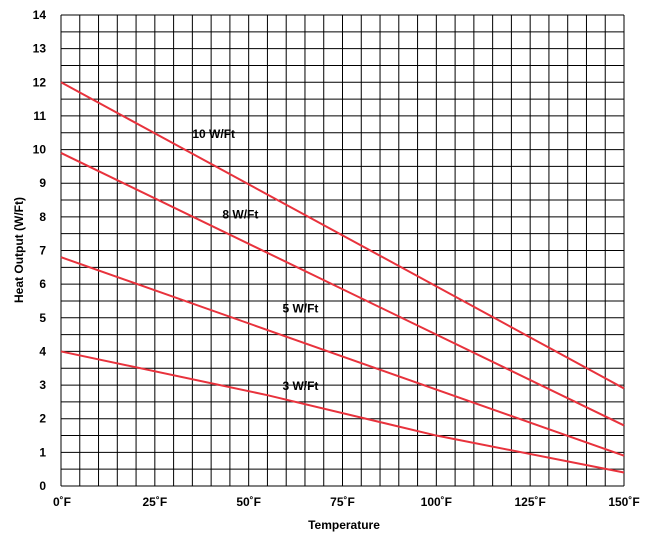 The height and width of the screenshot is (534, 657). Describe the element at coordinates (42, 284) in the screenshot. I see `y-tick-label: 6` at that location.